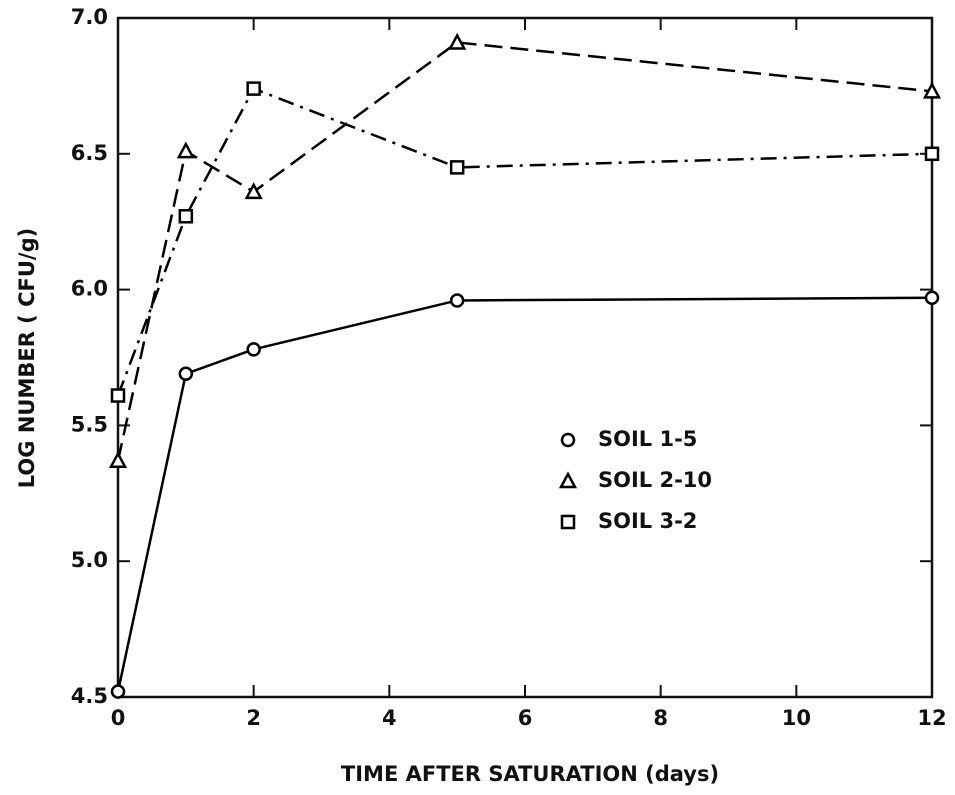 This screenshot has height=795, width=955. Describe the element at coordinates (931, 718) in the screenshot. I see `x-tick-label: 12` at that location.